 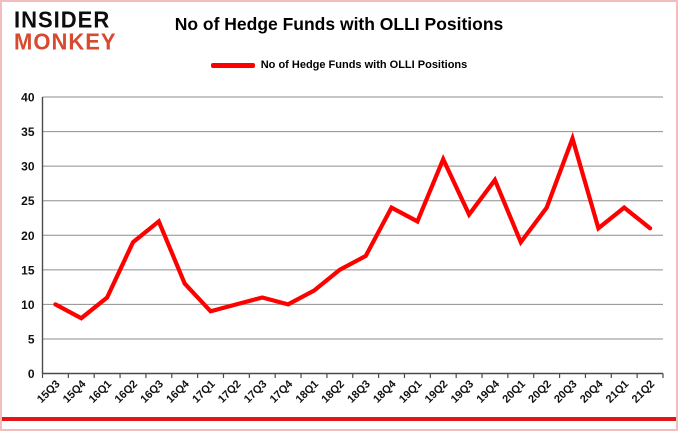 I want to click on x-axis-label: 18Q3, so click(x=359, y=392).